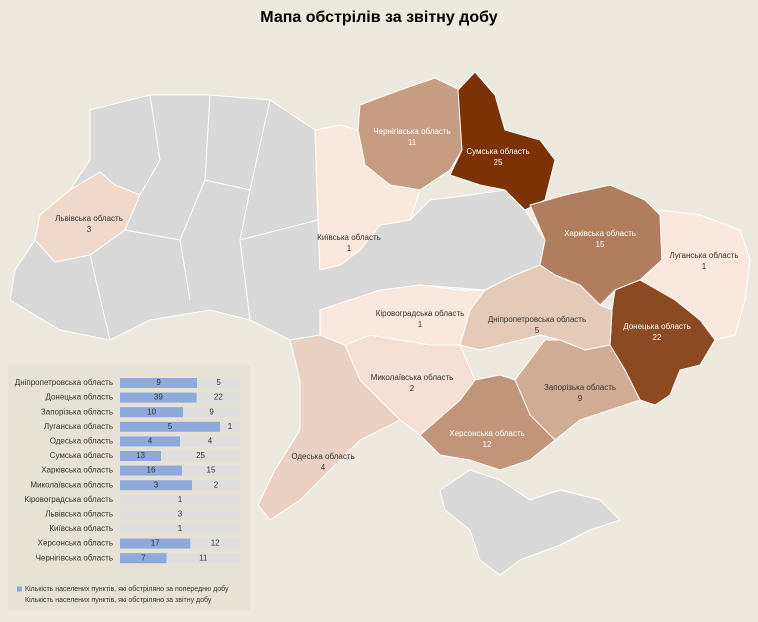 Image resolution: width=758 pixels, height=622 pixels. Describe the element at coordinates (64, 382) in the screenshot. I see `category-label: Дніпропетровська область` at that location.